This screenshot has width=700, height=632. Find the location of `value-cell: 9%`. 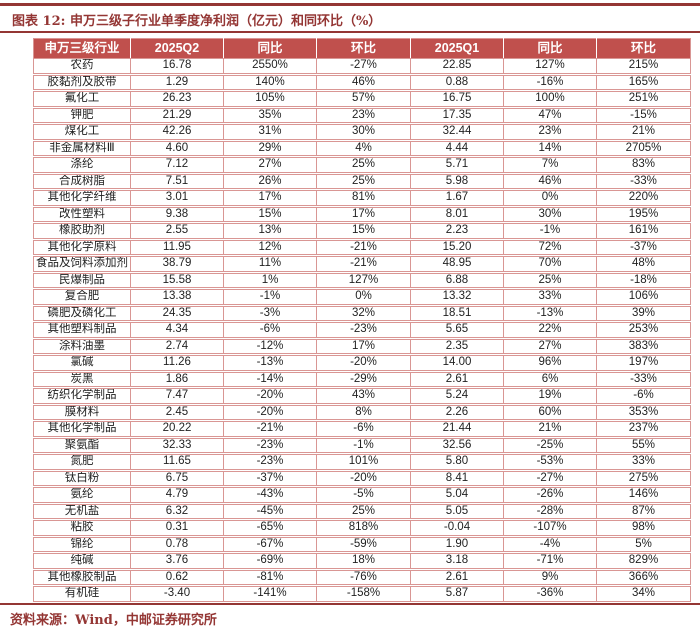

value-cell: 9% is located at coordinates (550, 578).